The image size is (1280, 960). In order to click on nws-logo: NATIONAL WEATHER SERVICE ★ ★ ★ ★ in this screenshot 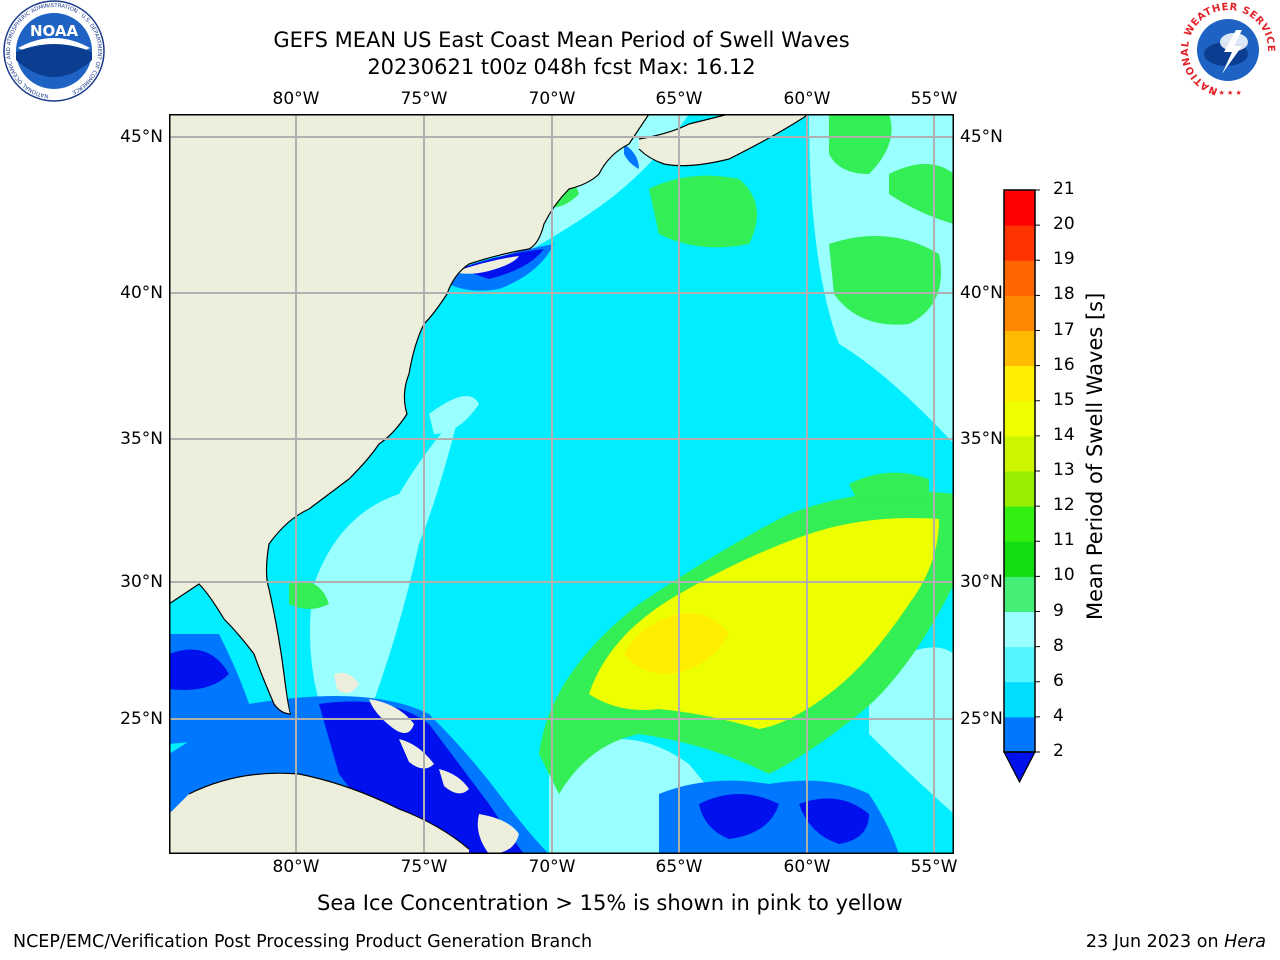, I will do `click(1228, 49)`.